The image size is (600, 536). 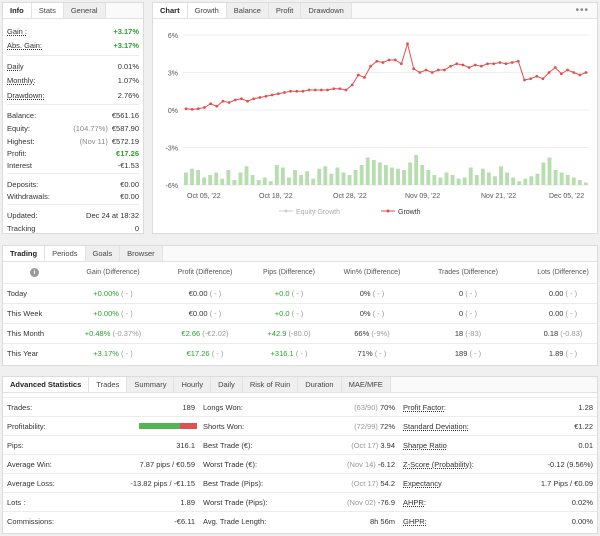 I want to click on tab-goals: Goals, so click(x=103, y=253).